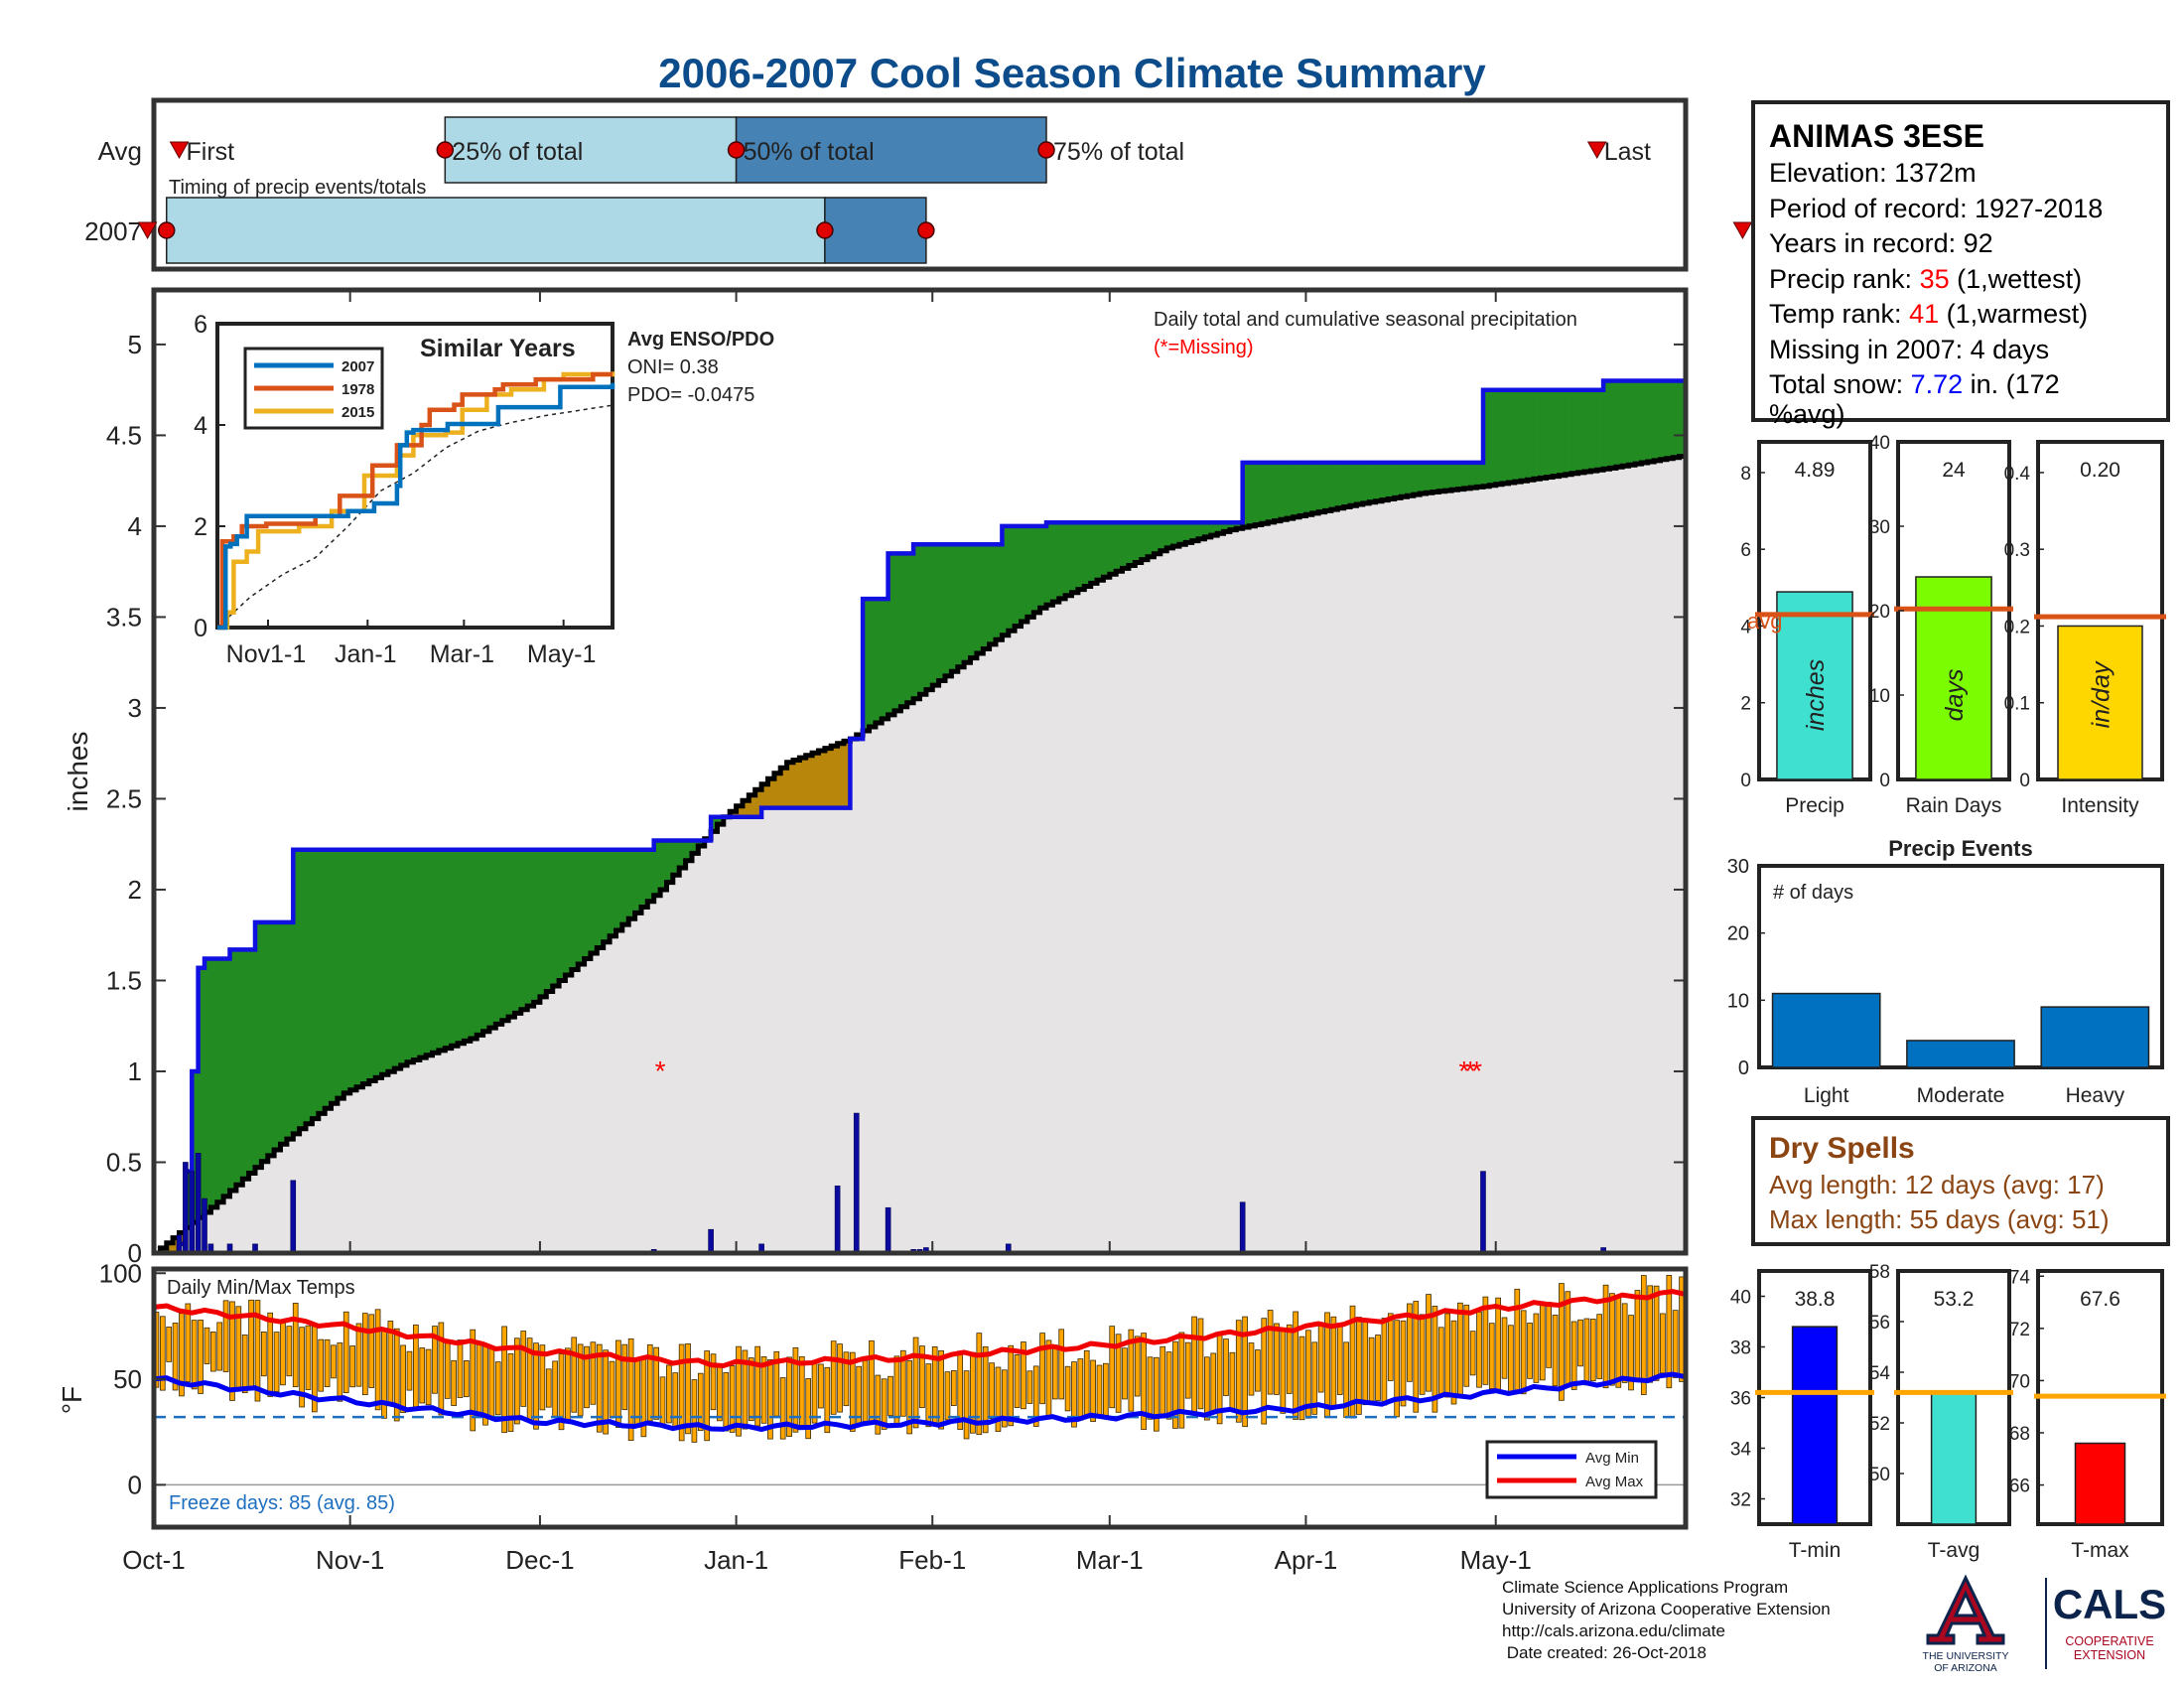  What do you see at coordinates (1954, 1550) in the screenshot?
I see `tsum-name-label-1: T-avg` at bounding box center [1954, 1550].